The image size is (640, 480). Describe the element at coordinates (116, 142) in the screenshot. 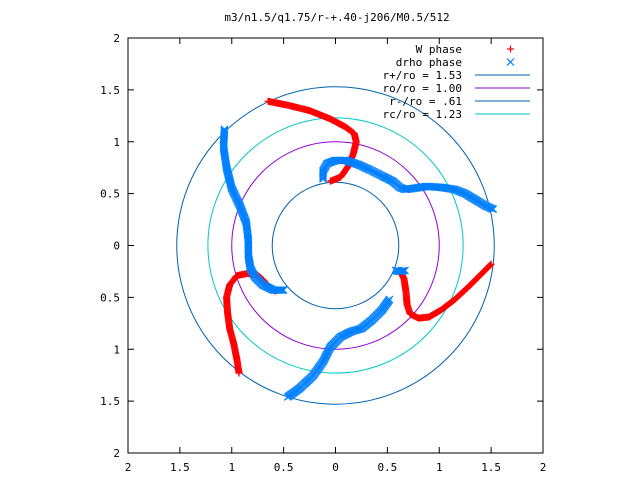

I see `y-tick-label-2: 1` at that location.